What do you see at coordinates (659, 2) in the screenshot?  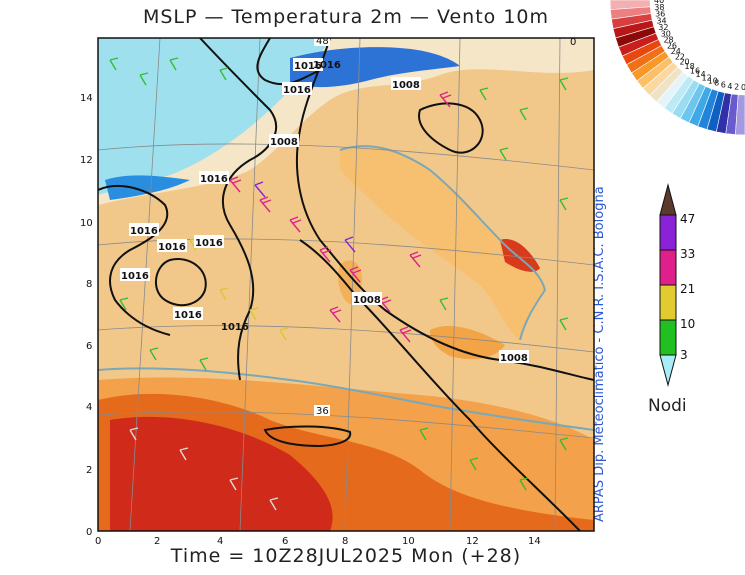 I see `temperature-scale-label: 40` at bounding box center [659, 2].